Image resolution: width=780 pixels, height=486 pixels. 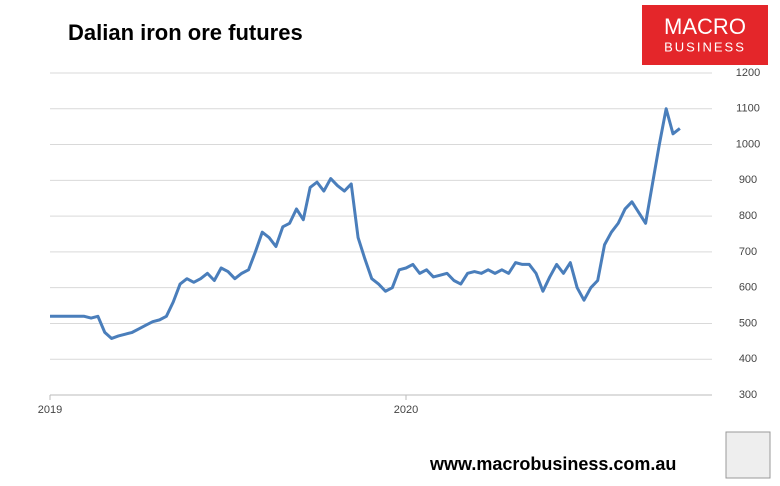 What do you see at coordinates (748, 144) in the screenshot?
I see `y-tick-label: 1000` at bounding box center [748, 144].